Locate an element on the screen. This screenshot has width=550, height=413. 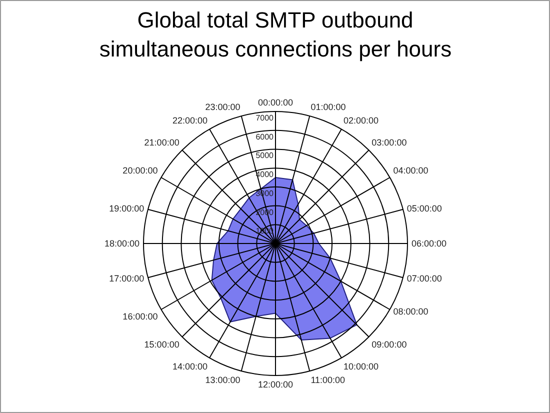
spoke-label: 11:00:00 is located at coordinates (328, 379).